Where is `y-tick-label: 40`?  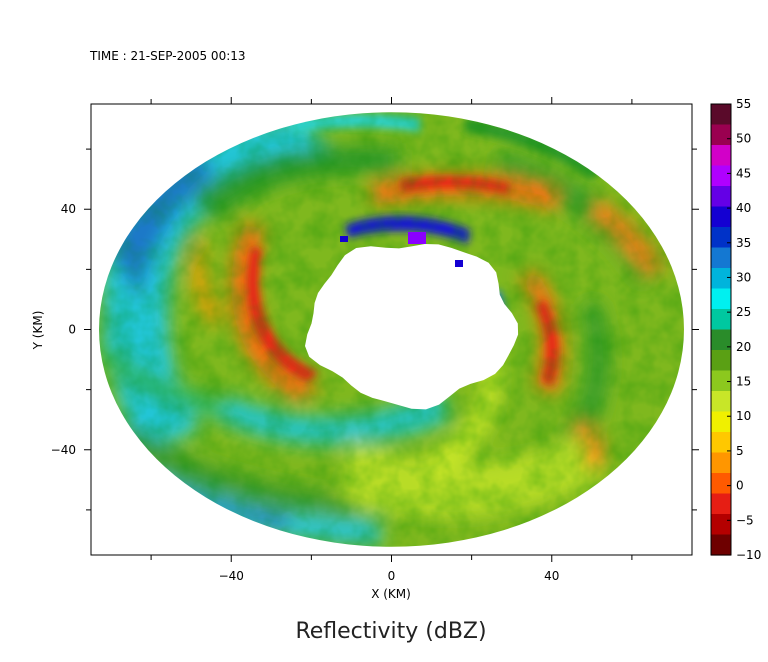 y-tick-label: 40 is located at coordinates (68, 209).